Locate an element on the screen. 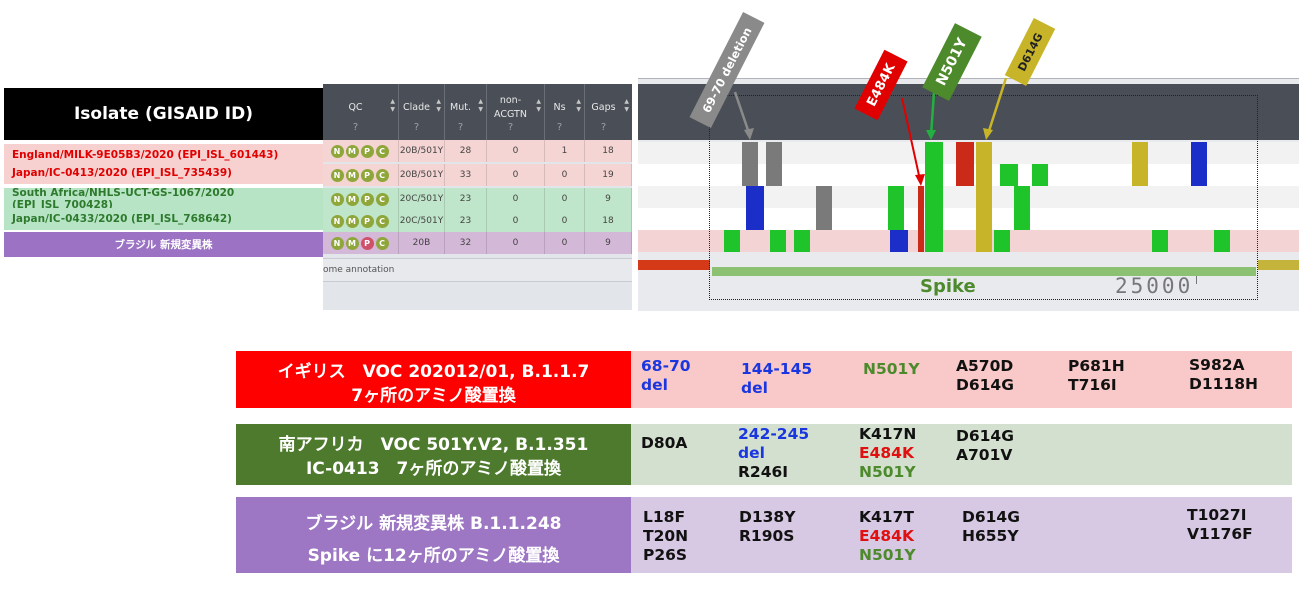 The height and width of the screenshot is (590, 1299). mut-cell: 23 is located at coordinates (466, 221).